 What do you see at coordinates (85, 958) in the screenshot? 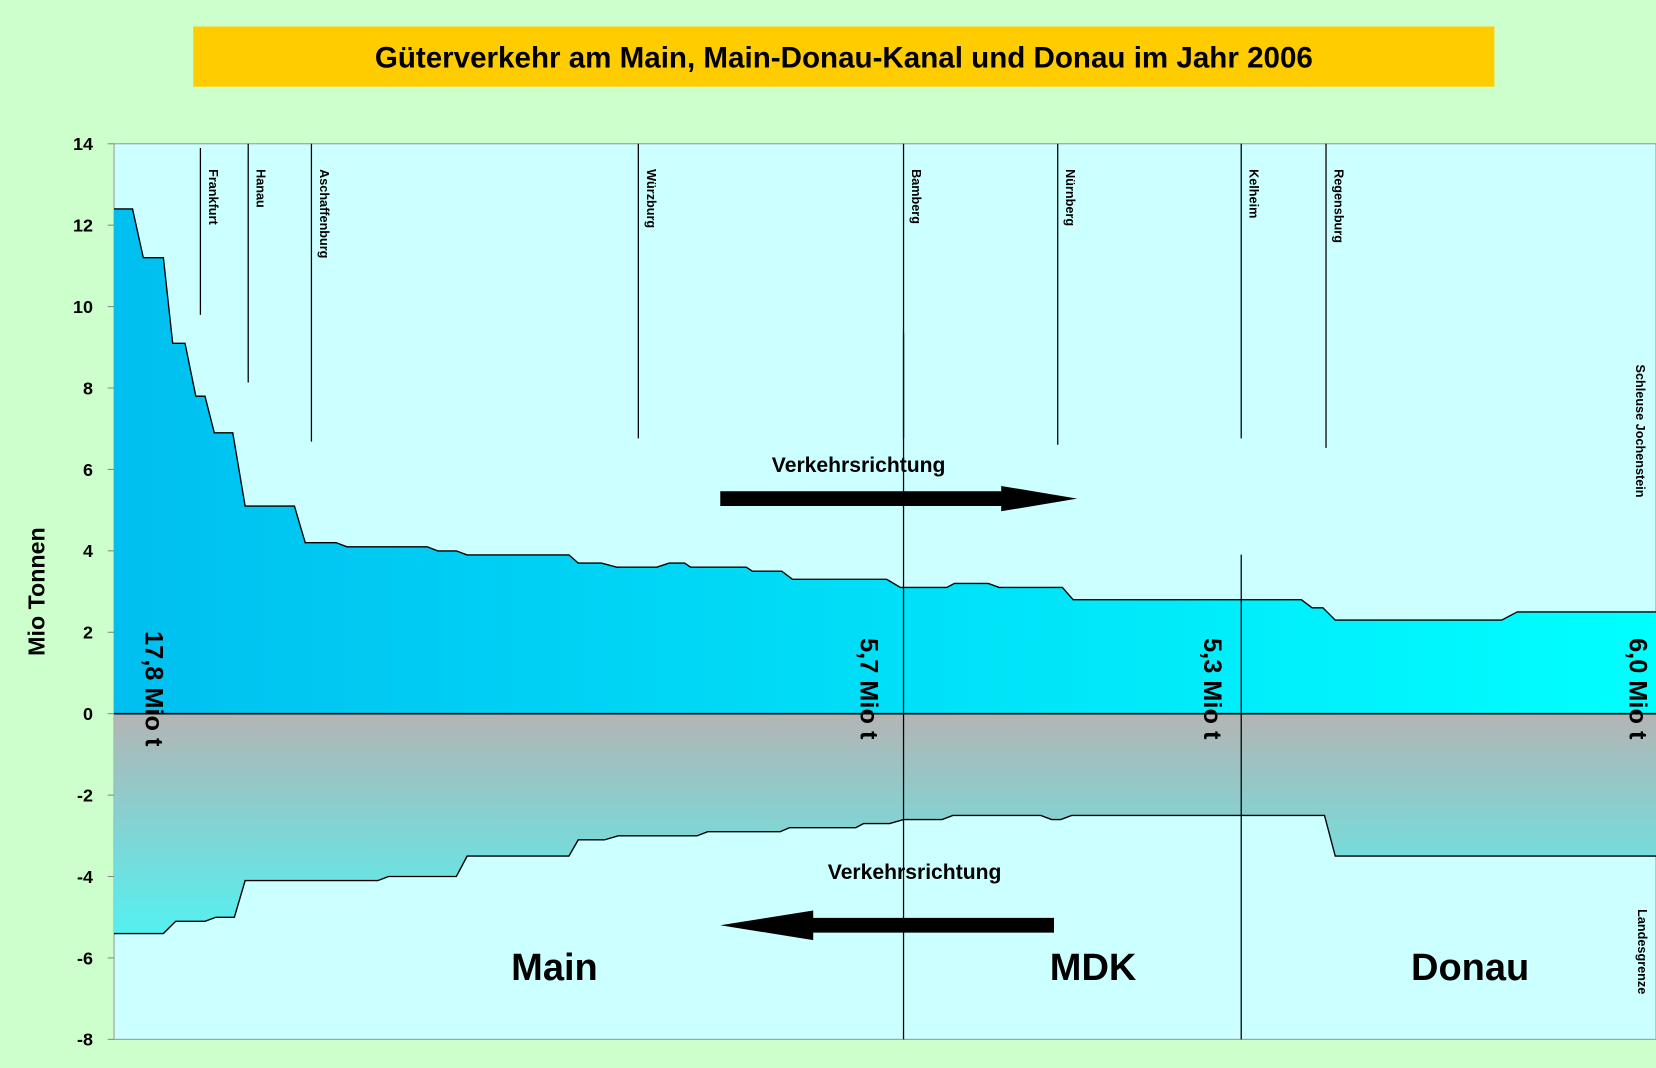
I see `y-tick-label: -6` at bounding box center [85, 958].